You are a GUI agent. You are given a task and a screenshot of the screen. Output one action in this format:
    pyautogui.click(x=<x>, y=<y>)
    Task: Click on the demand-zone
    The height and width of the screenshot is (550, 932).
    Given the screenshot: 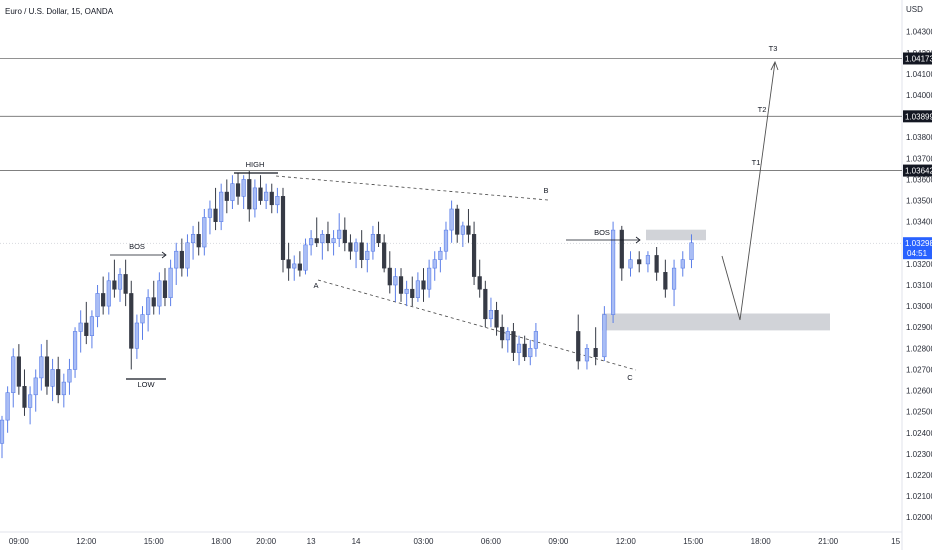 What is the action you would take?
    pyautogui.click(x=716, y=322)
    